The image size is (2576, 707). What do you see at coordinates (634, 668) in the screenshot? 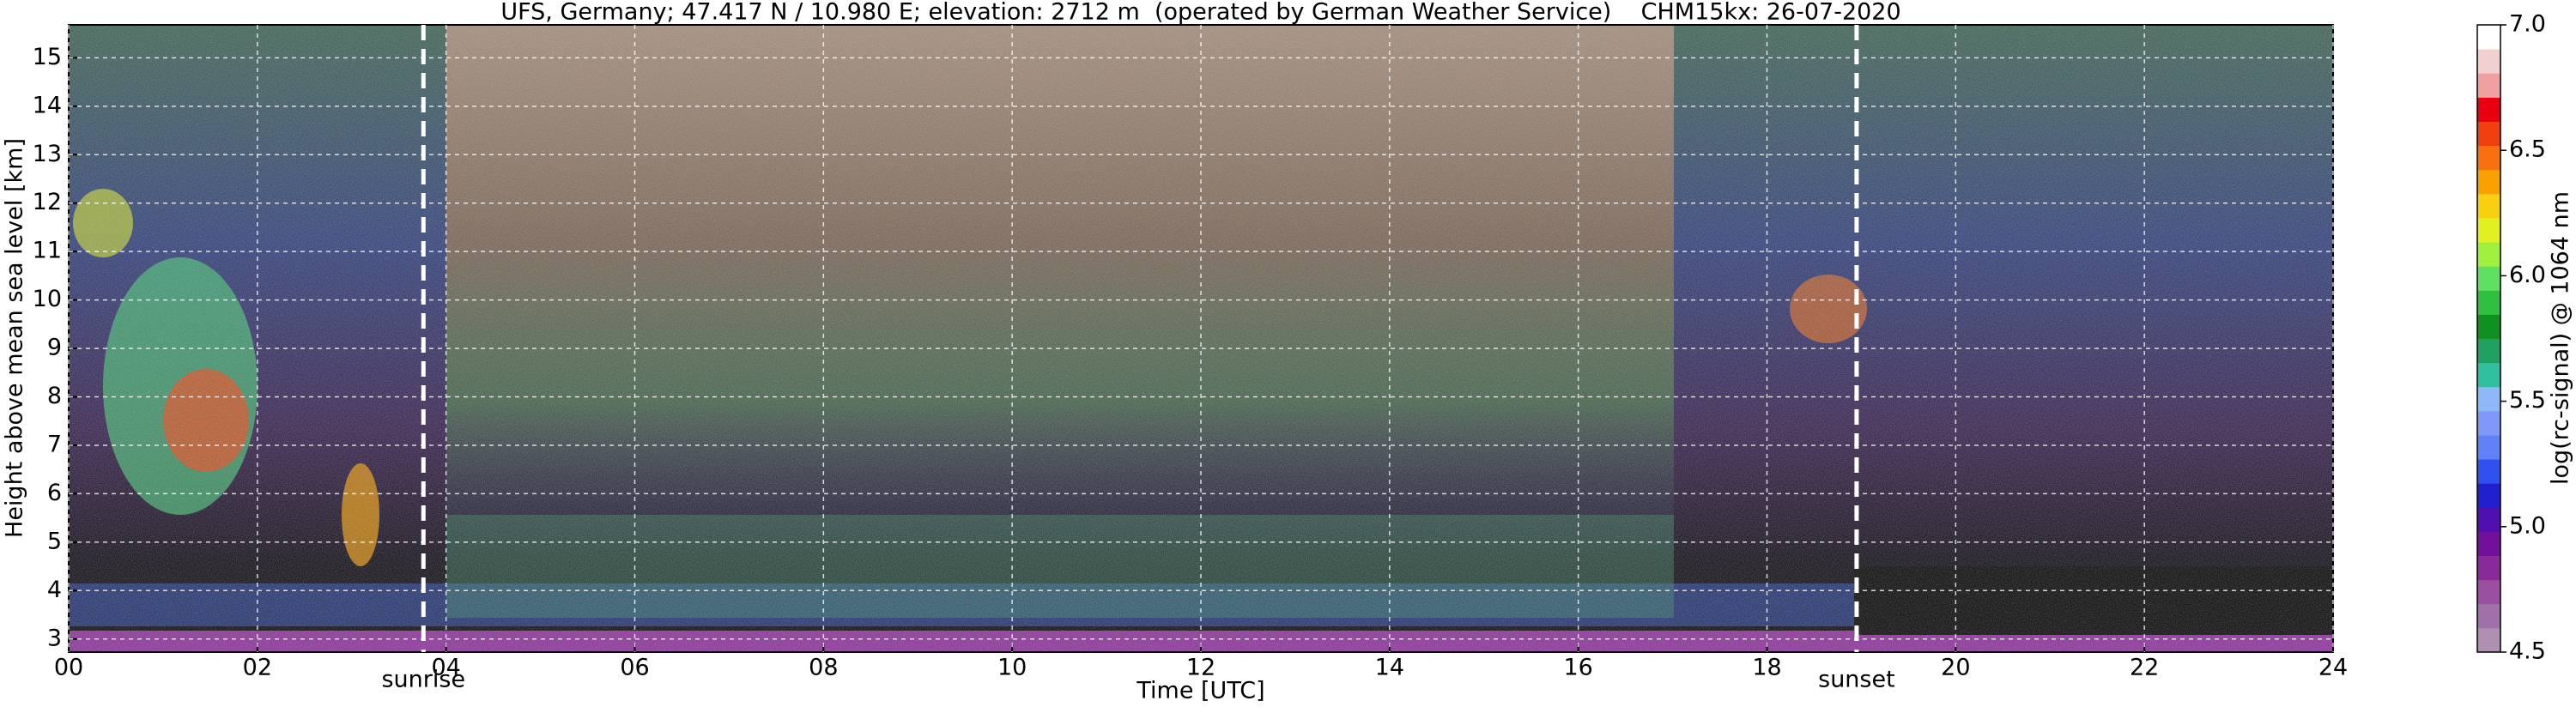
I see `x-tick-label: 06` at bounding box center [634, 668].